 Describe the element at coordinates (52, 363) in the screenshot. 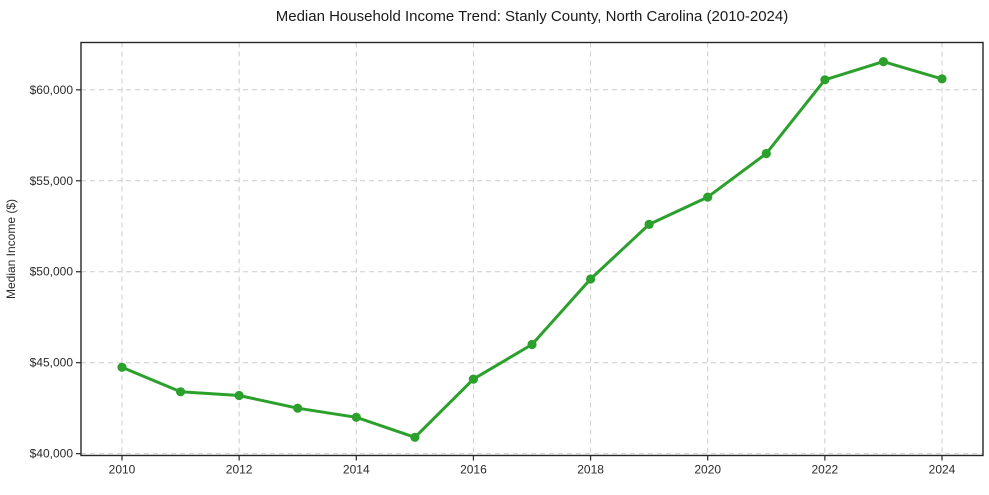

I see `y-tick-label: $45,000` at that location.